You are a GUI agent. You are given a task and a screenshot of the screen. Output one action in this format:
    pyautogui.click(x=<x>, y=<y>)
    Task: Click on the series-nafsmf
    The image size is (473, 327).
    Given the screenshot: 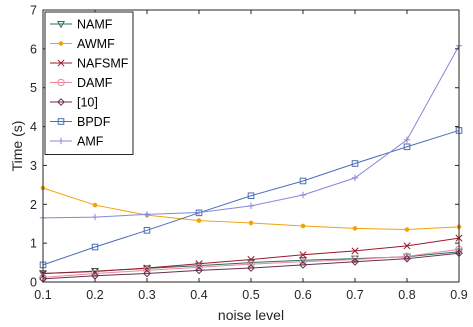 What is the action you would take?
    pyautogui.click(x=251, y=256)
    